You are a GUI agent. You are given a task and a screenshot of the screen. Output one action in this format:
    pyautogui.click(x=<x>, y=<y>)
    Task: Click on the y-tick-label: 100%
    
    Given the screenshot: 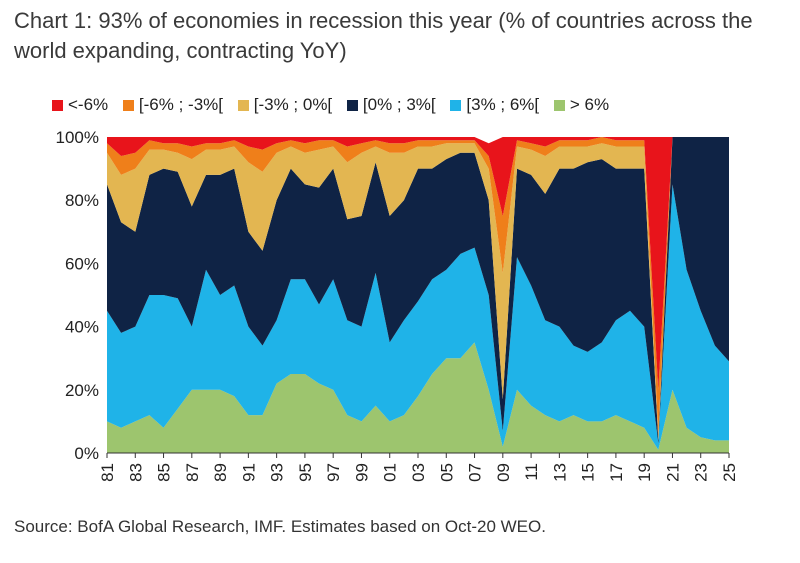 What is the action you would take?
    pyautogui.click(x=77, y=137)
    